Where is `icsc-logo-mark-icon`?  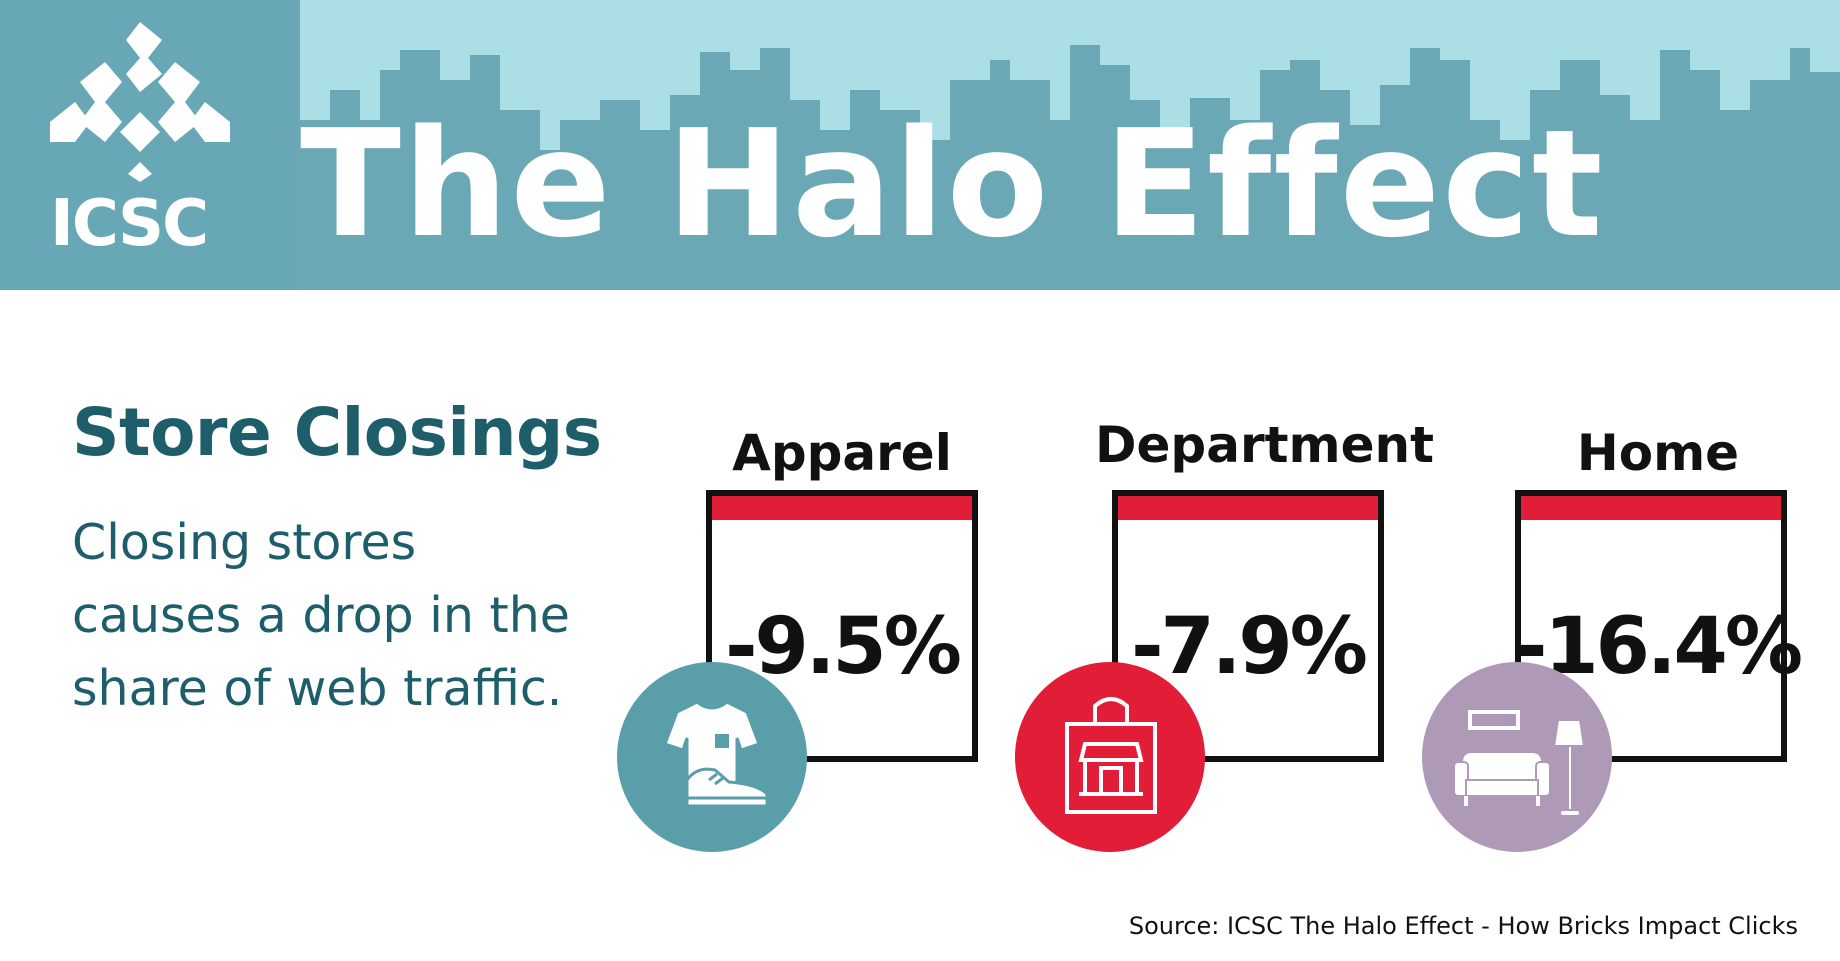
icsc-logo-mark-icon is located at coordinates (140, 102).